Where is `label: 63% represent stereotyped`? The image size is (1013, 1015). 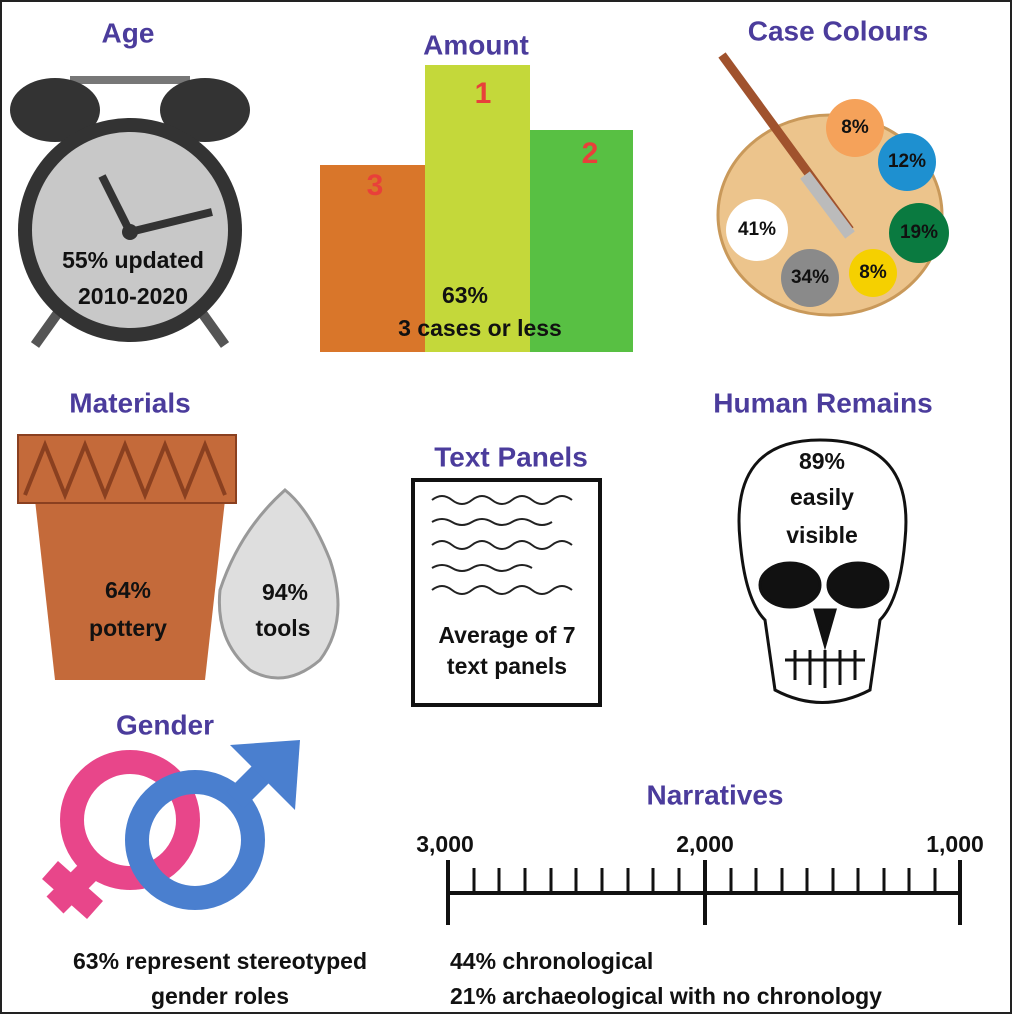 label: 63% represent stereotyped is located at coordinates (220, 961).